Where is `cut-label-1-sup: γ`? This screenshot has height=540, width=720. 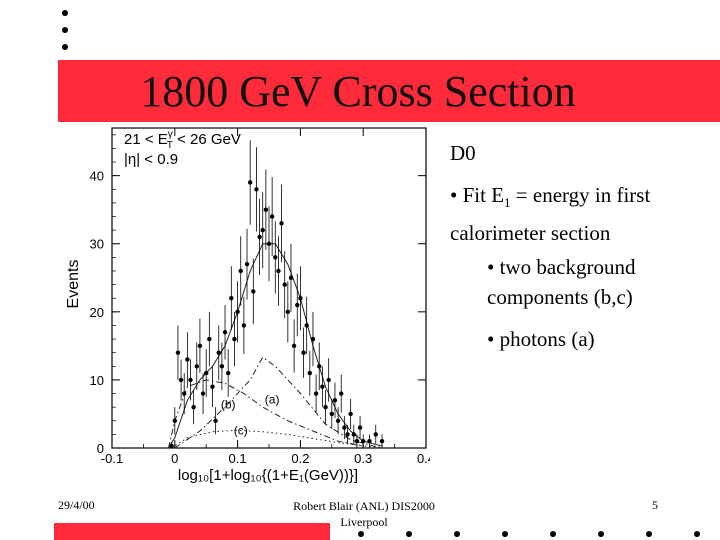 cut-label-1-sup: γ is located at coordinates (170, 134).